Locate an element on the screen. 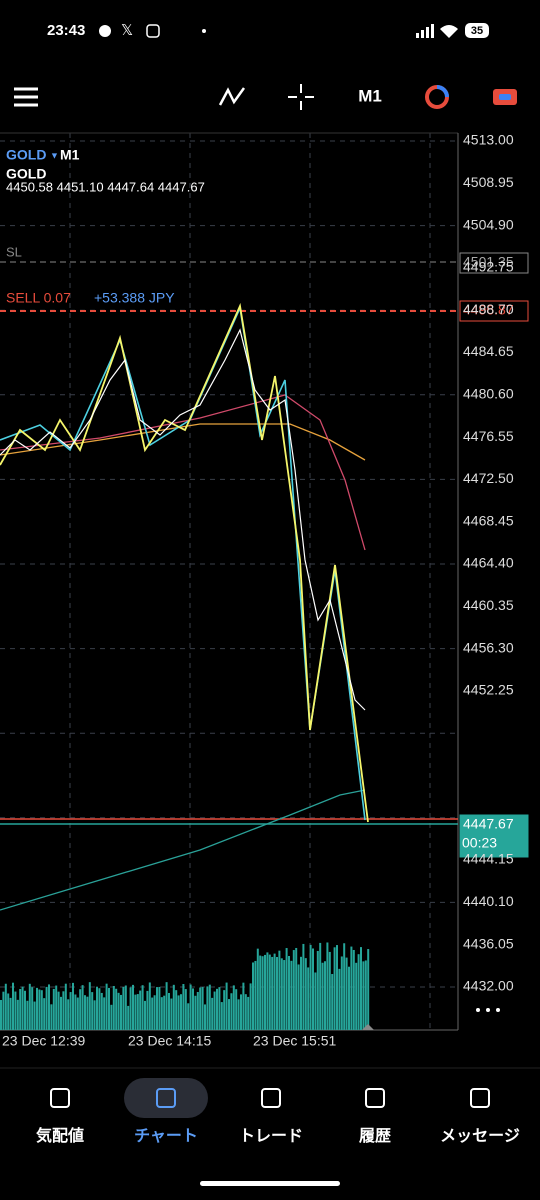 The height and width of the screenshot is (1200, 540). crosshair-button is located at coordinates (301, 97).